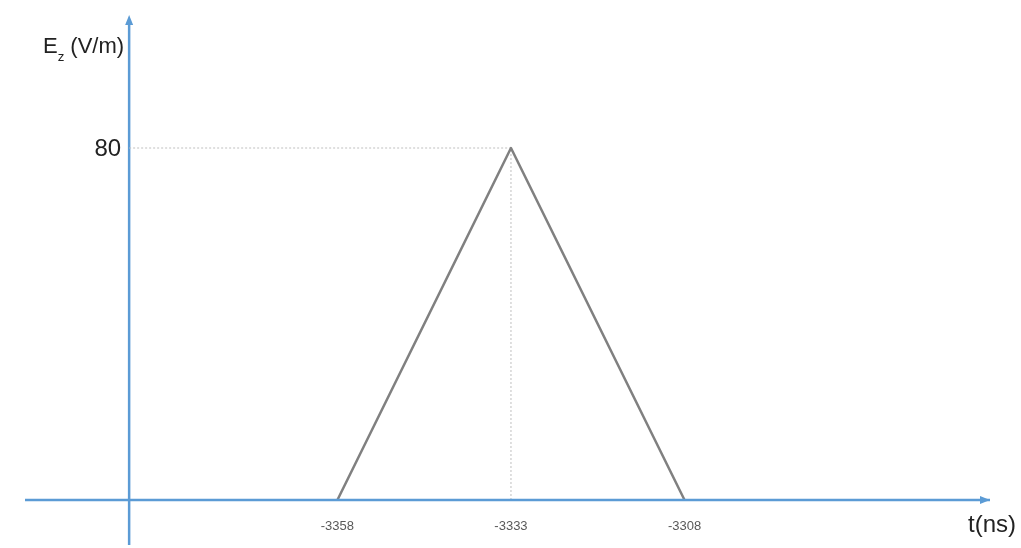  I want to click on annotation: 80, so click(108, 148).